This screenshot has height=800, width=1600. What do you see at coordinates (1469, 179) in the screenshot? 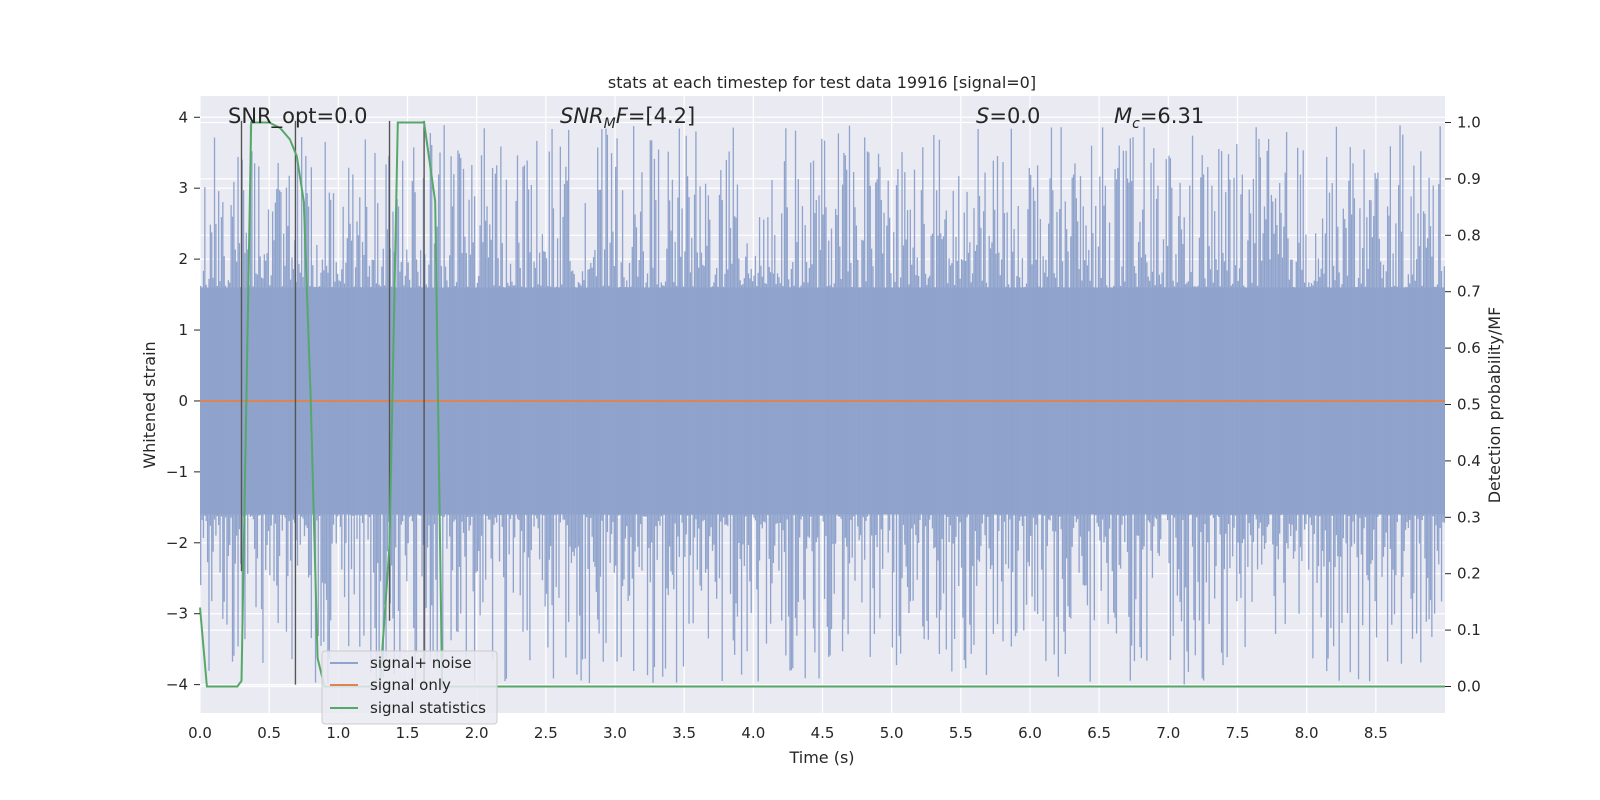
I see `y2-tick-label: 0.9` at bounding box center [1469, 179].